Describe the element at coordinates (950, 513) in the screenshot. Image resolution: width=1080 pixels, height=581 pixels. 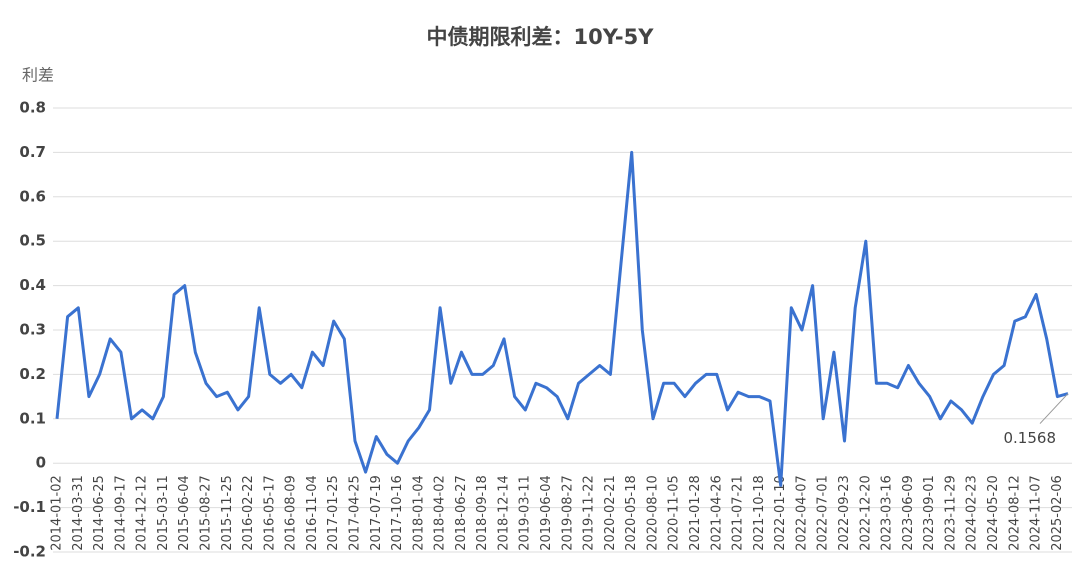
I see `x-tick-label: 2023-11-29` at that location.